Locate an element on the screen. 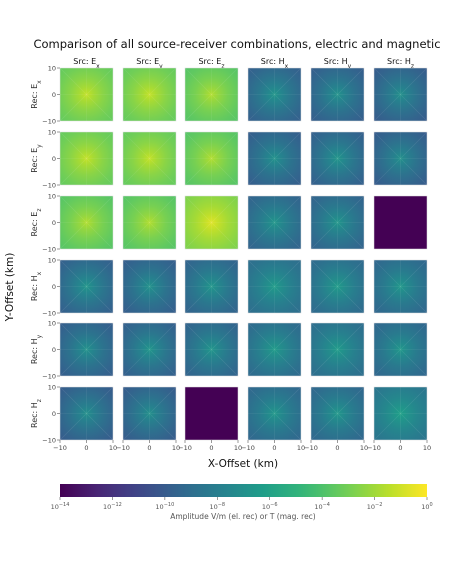 This screenshot has width=474, height=568. colorbar-tick-label: 10⁻⁸ is located at coordinates (217, 506).